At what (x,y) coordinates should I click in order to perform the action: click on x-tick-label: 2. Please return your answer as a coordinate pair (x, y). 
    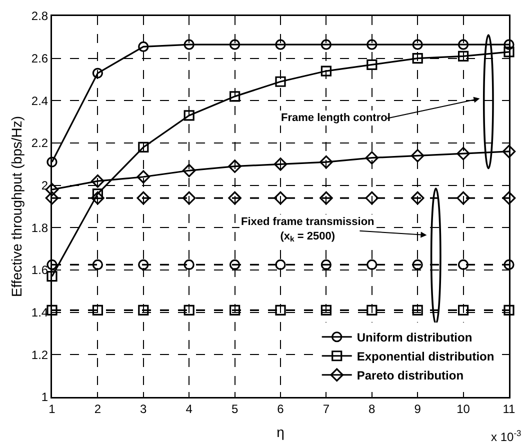
    Looking at the image, I should click on (98, 409).